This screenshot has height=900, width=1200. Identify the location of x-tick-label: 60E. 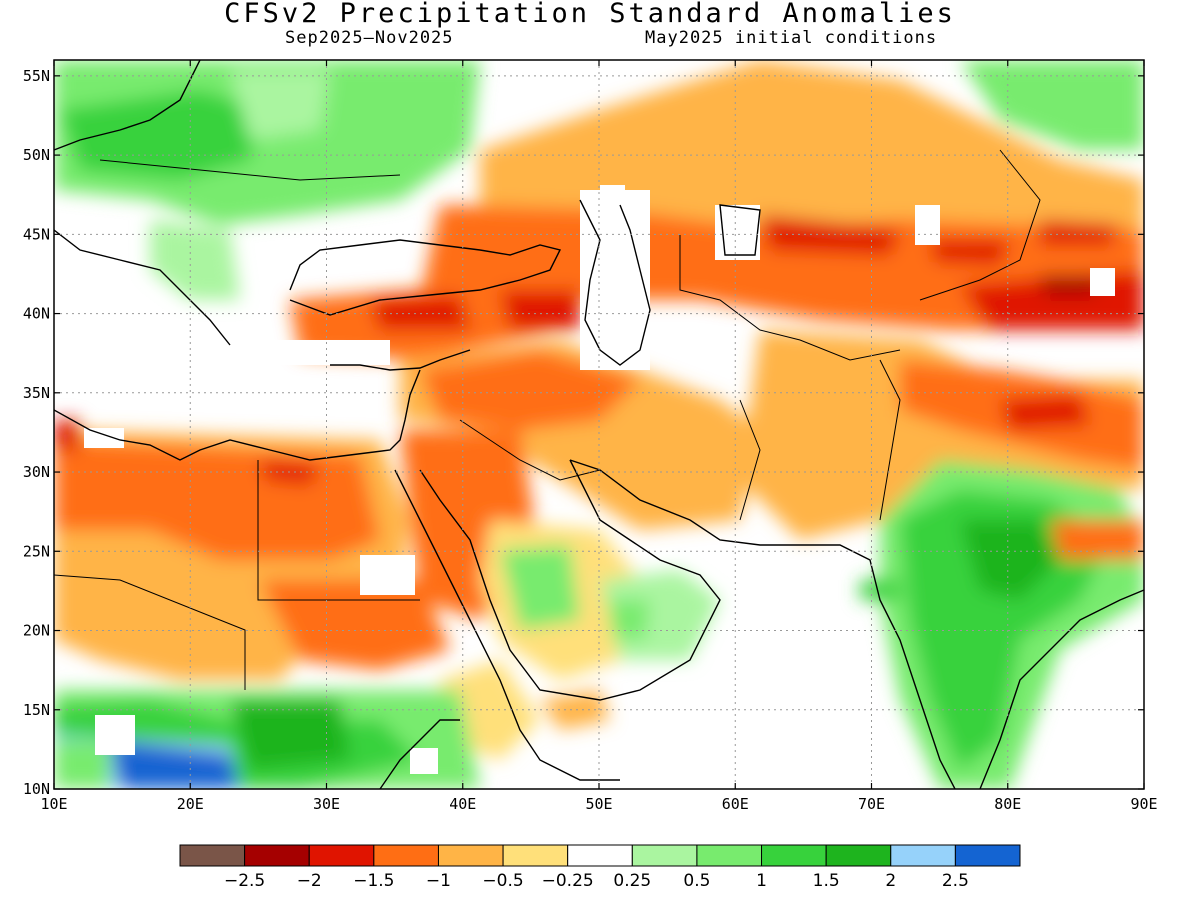
(735, 804).